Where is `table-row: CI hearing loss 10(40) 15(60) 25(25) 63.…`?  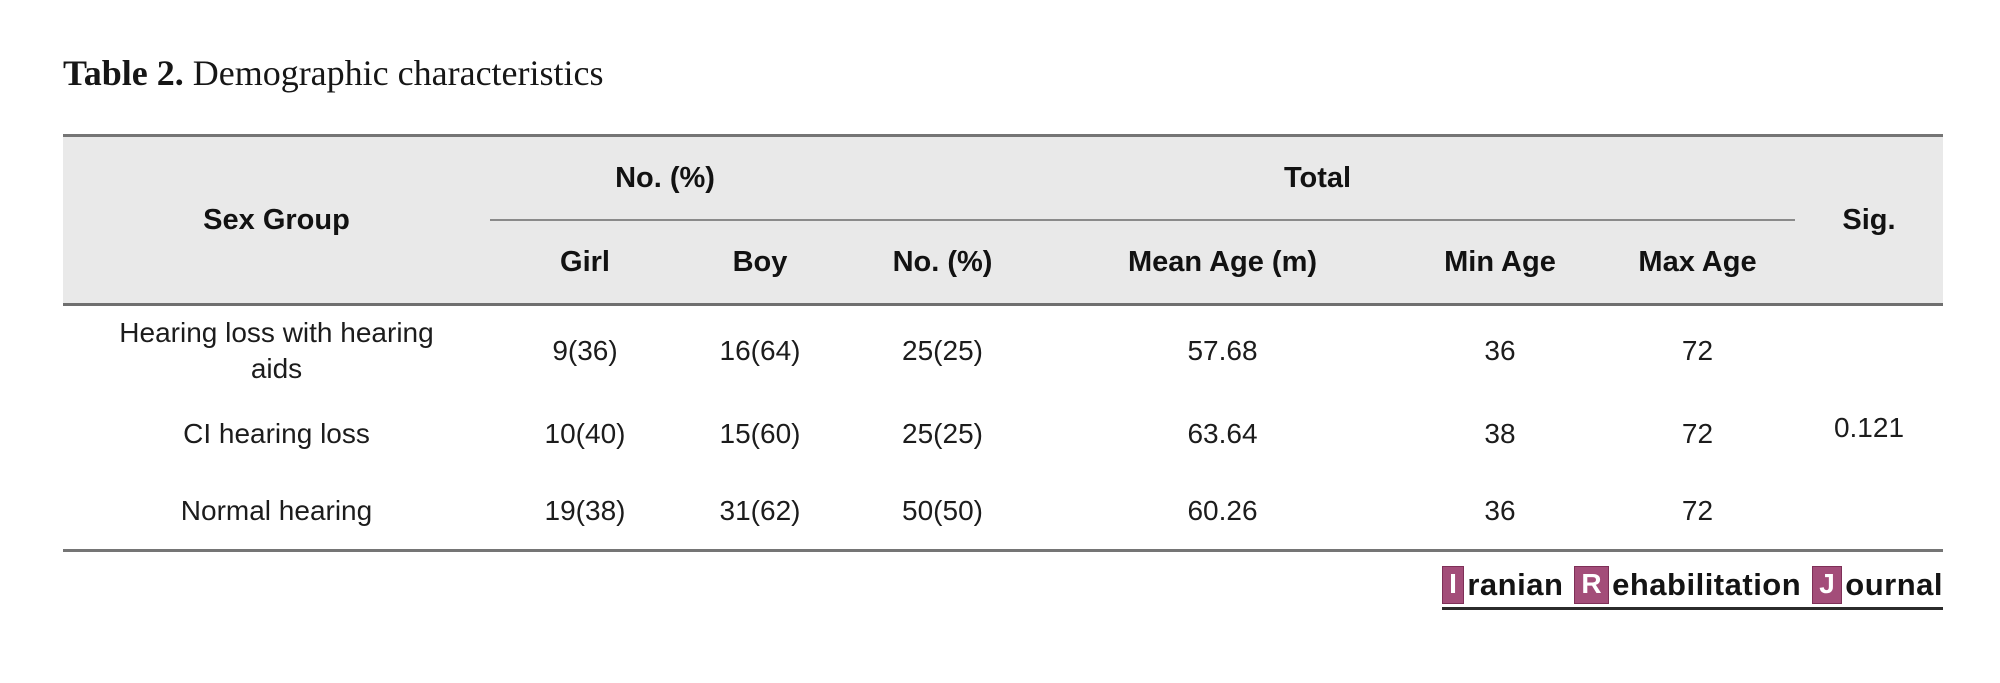
table-row: CI hearing loss 10(40) 15(60) 25(25) 63.… is located at coordinates (1003, 434).